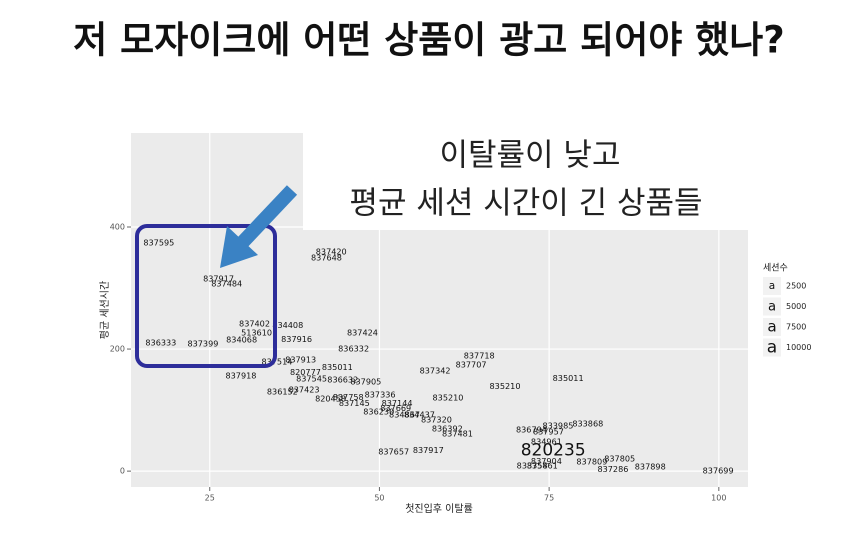  I want to click on point-label: 837402, so click(254, 324).